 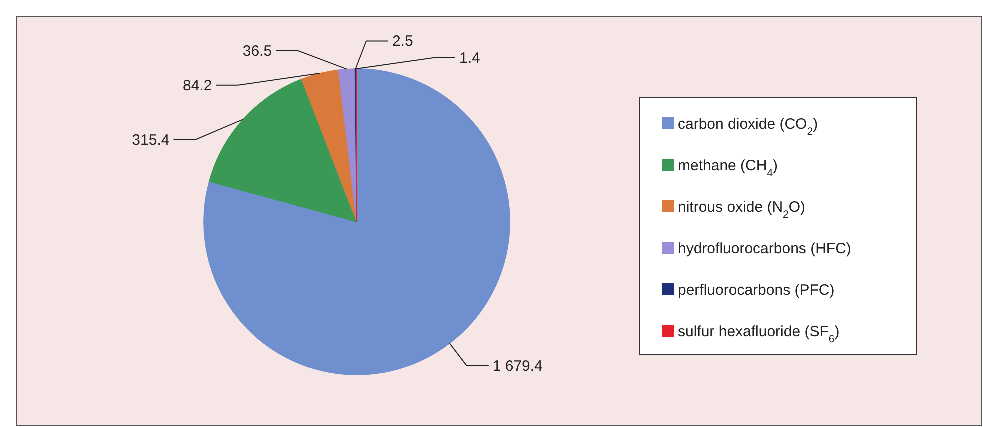 What do you see at coordinates (756, 290) in the screenshot?
I see `legend-label: perfluorocarbons (PFC)` at bounding box center [756, 290].